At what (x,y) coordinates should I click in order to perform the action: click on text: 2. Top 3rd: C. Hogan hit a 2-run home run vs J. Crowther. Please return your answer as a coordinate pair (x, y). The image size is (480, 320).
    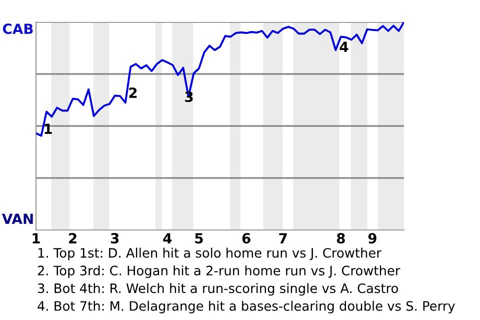
    Looking at the image, I should click on (219, 271).